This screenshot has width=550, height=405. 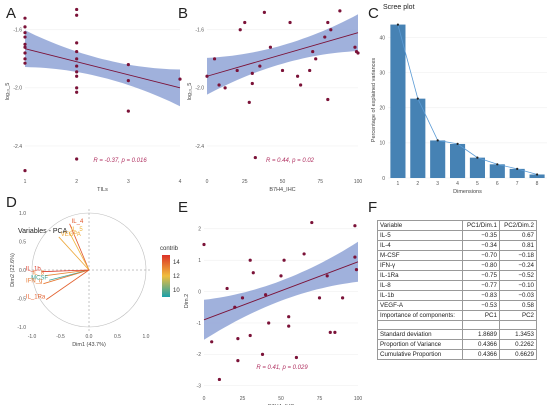 I want to click on x-tick-label-e: 75, so click(x=320, y=399).